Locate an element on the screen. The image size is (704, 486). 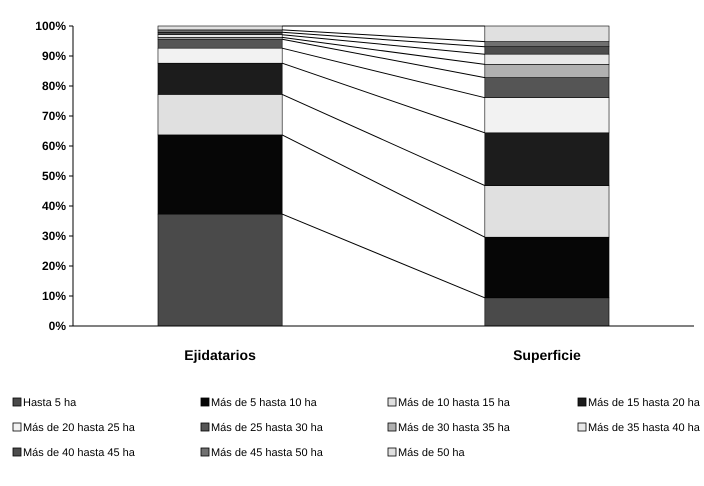
y-tick-label: 10% is located at coordinates (54, 296).